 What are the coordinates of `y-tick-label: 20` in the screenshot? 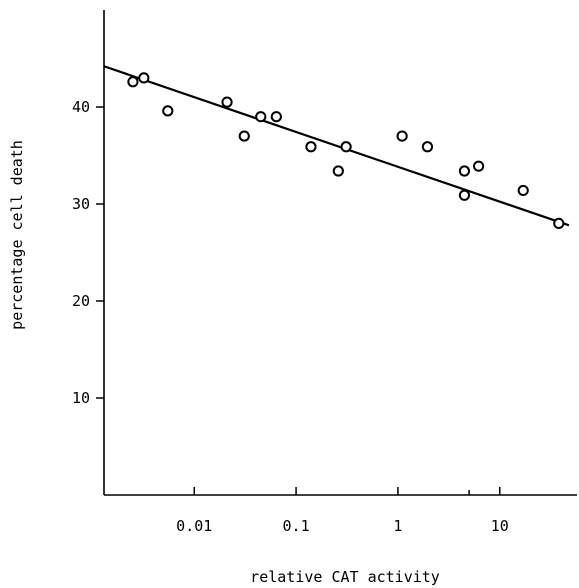 It's located at (81, 301).